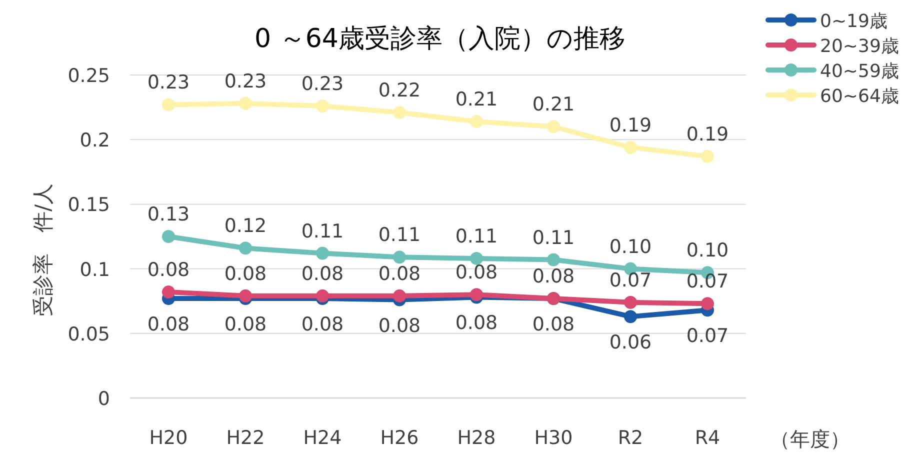  I want to click on x-tick-label: H24, so click(322, 438).